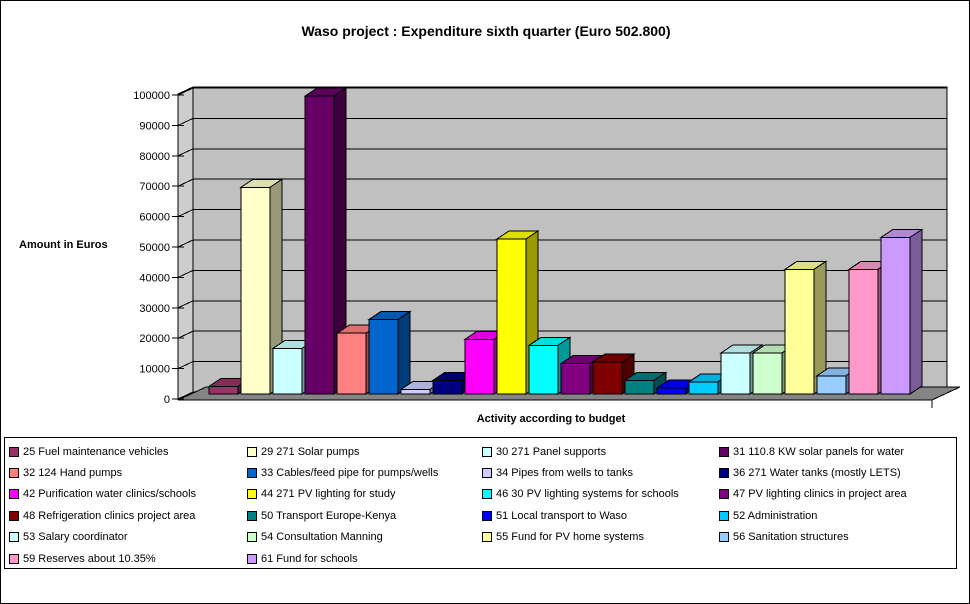 The height and width of the screenshot is (604, 970). Describe the element at coordinates (775, 515) in the screenshot. I see `legend-item-label: 52 Administration` at that location.